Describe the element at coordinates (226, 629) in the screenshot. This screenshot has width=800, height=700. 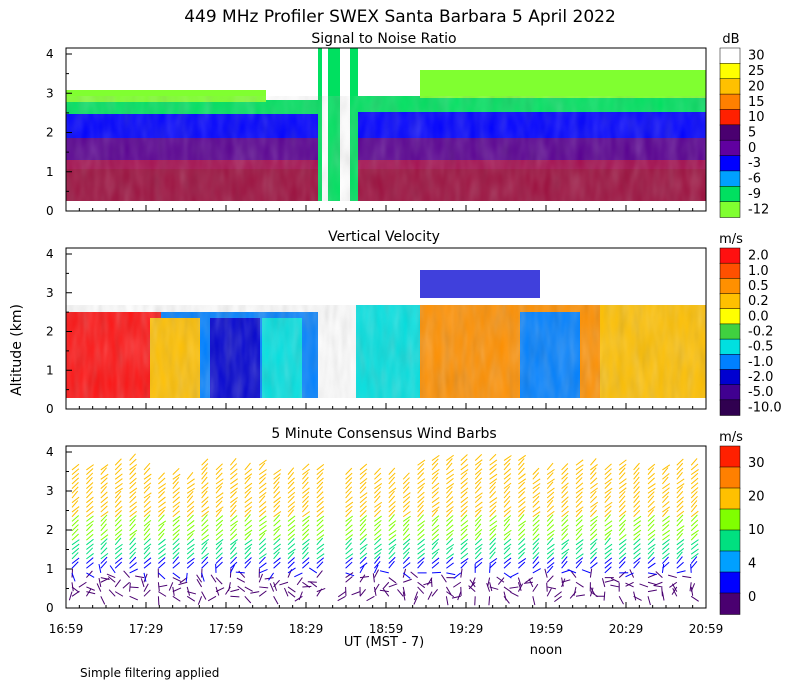
I see `x-tick-label: 17:59` at that location.